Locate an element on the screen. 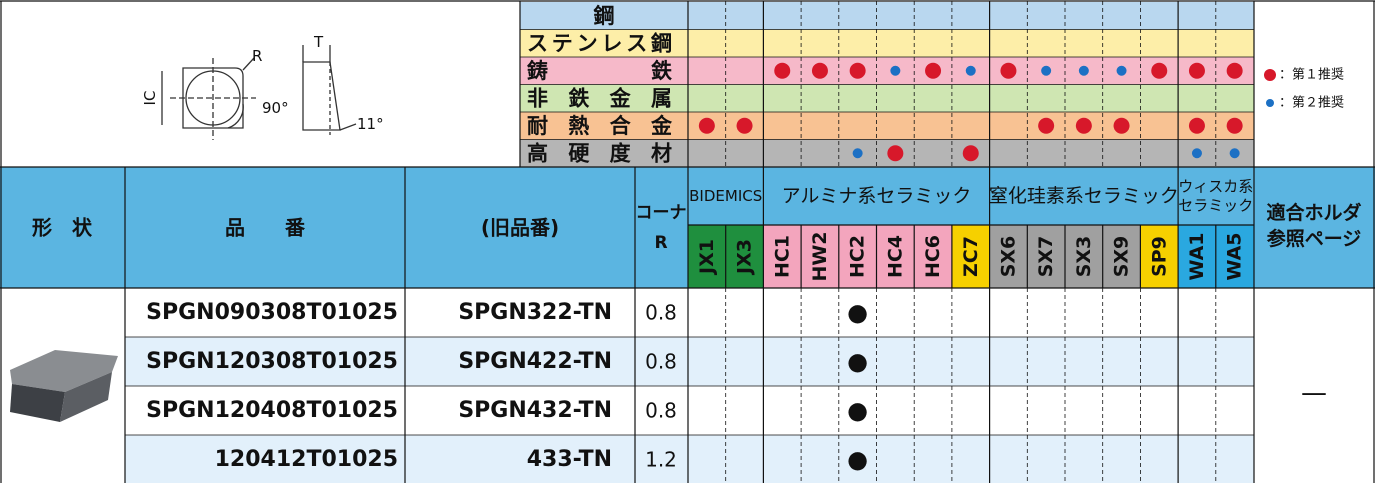  grade-code: JX1 is located at coordinates (707, 257).